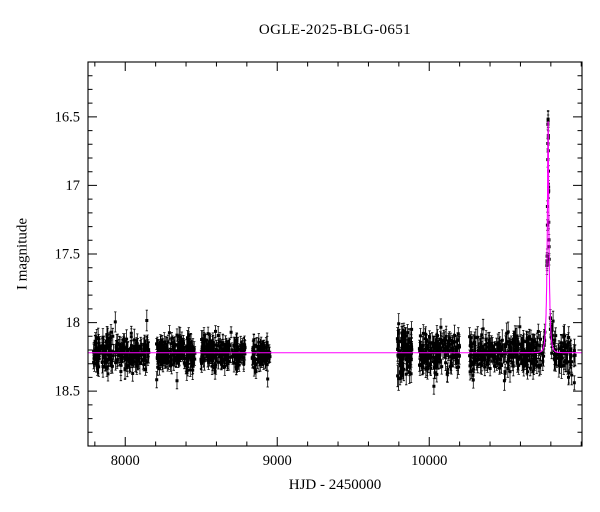 The width and height of the screenshot is (600, 512). I want to click on y-tick-label: 16.5, so click(67, 117).